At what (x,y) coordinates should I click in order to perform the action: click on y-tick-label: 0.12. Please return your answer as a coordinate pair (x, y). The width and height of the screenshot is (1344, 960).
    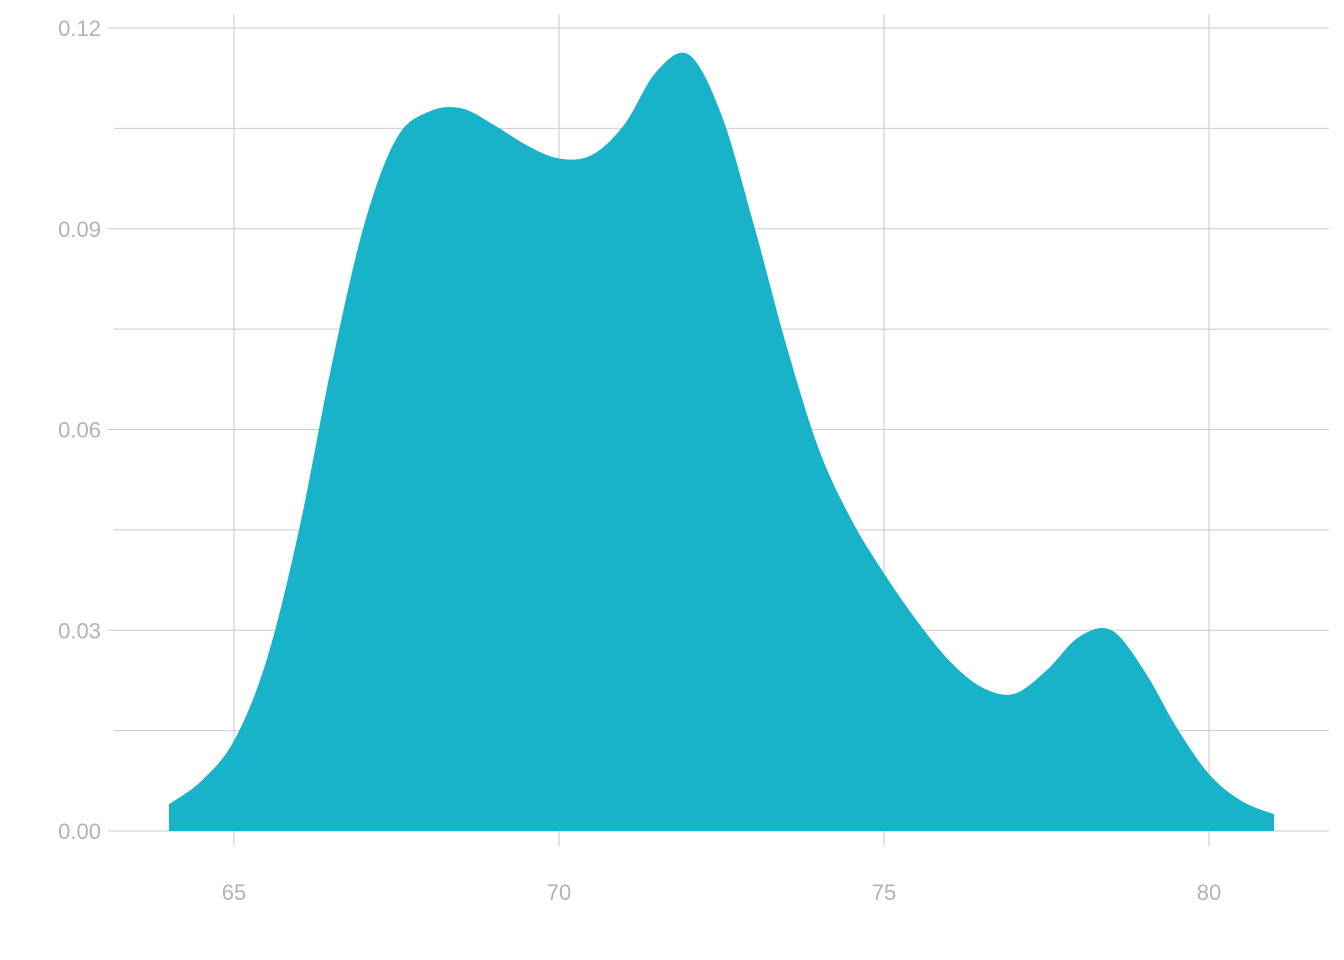
    Looking at the image, I should click on (79, 28).